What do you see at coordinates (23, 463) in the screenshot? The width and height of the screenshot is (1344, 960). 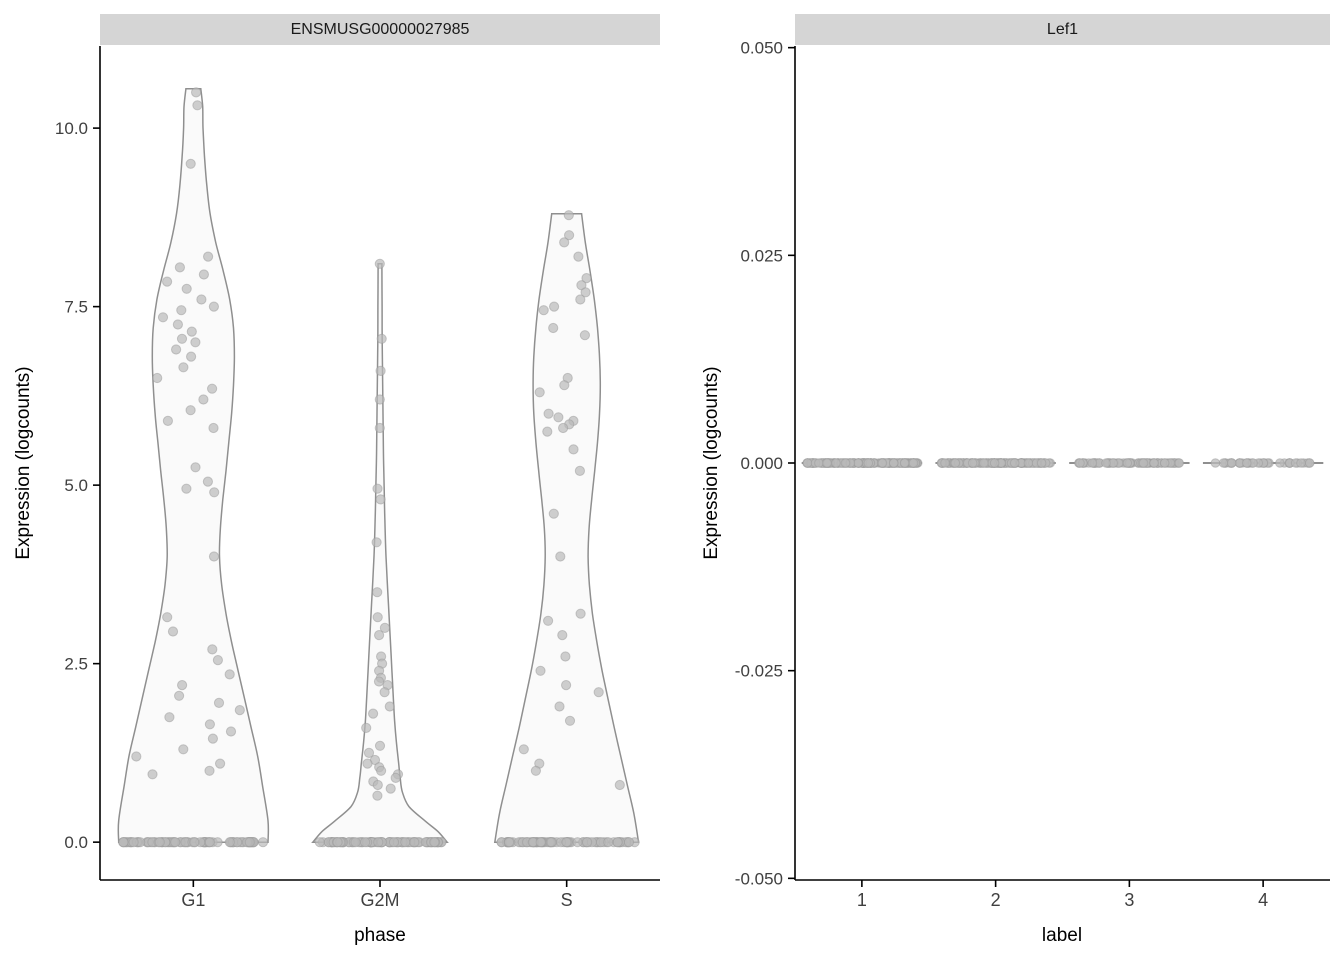 I see `y-axis-title-left: Expression (logcounts)` at bounding box center [23, 463].